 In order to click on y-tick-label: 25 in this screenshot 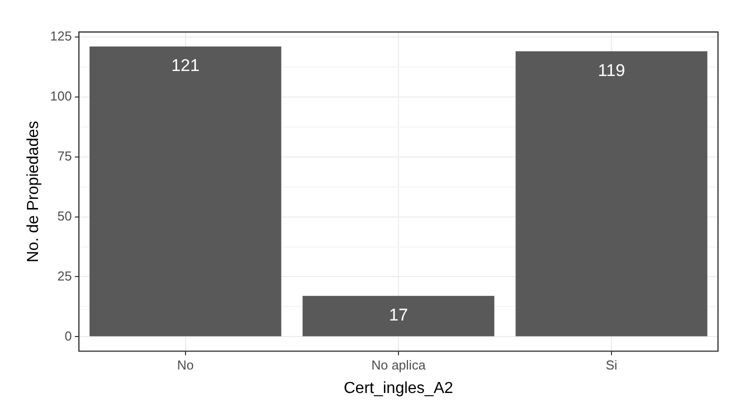, I will do `click(64, 276)`.